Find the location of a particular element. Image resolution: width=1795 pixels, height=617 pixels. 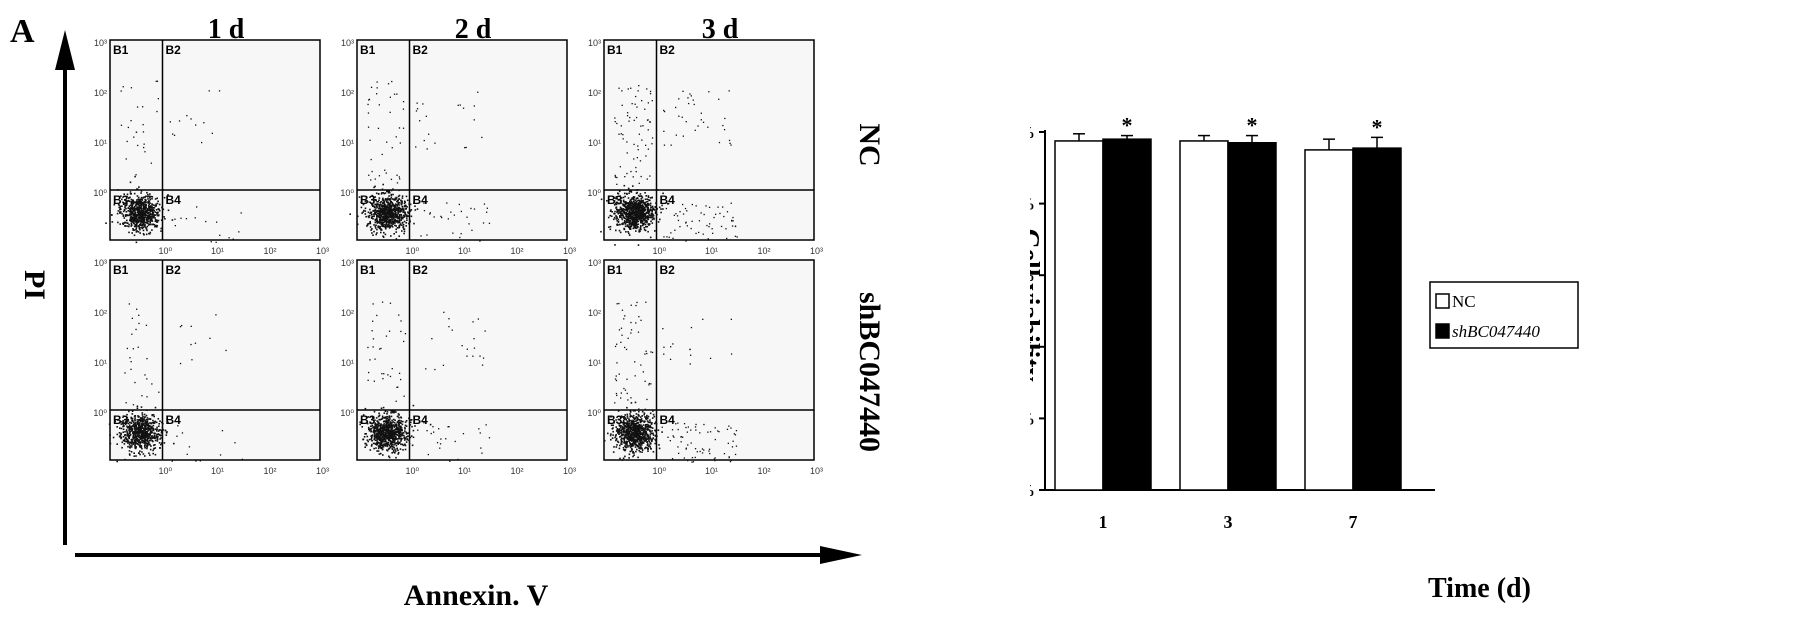

x-tick-label: 10¹ is located at coordinates (217, 251).